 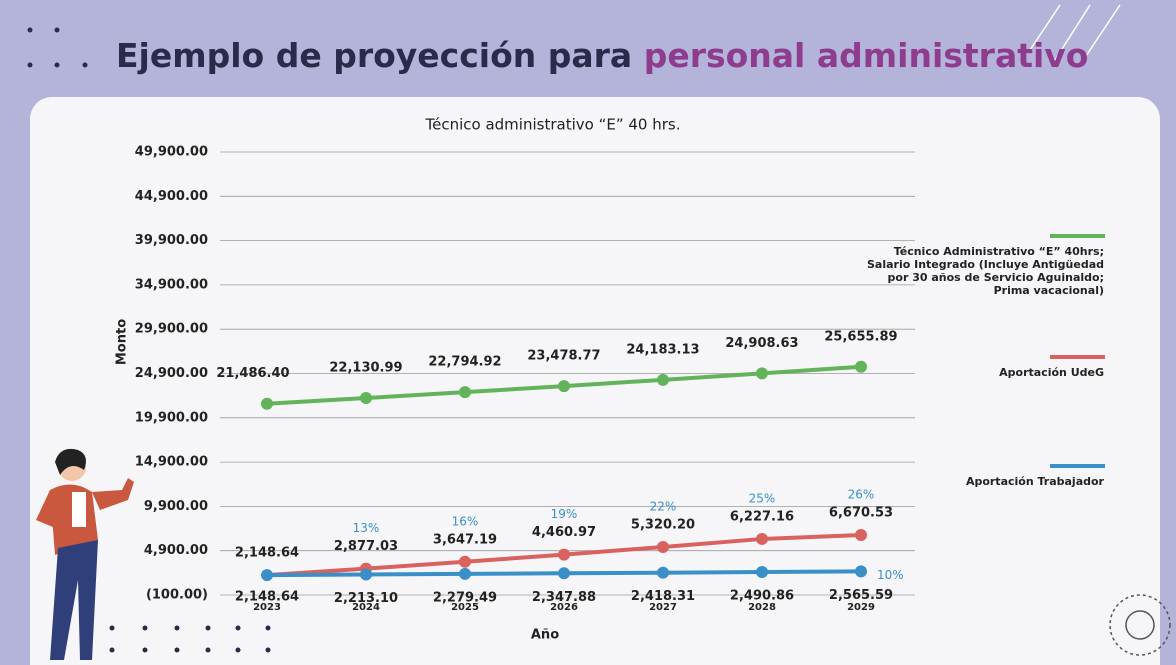 What do you see at coordinates (762, 516) in the screenshot?
I see `value-label: 6,227.16` at bounding box center [762, 516].